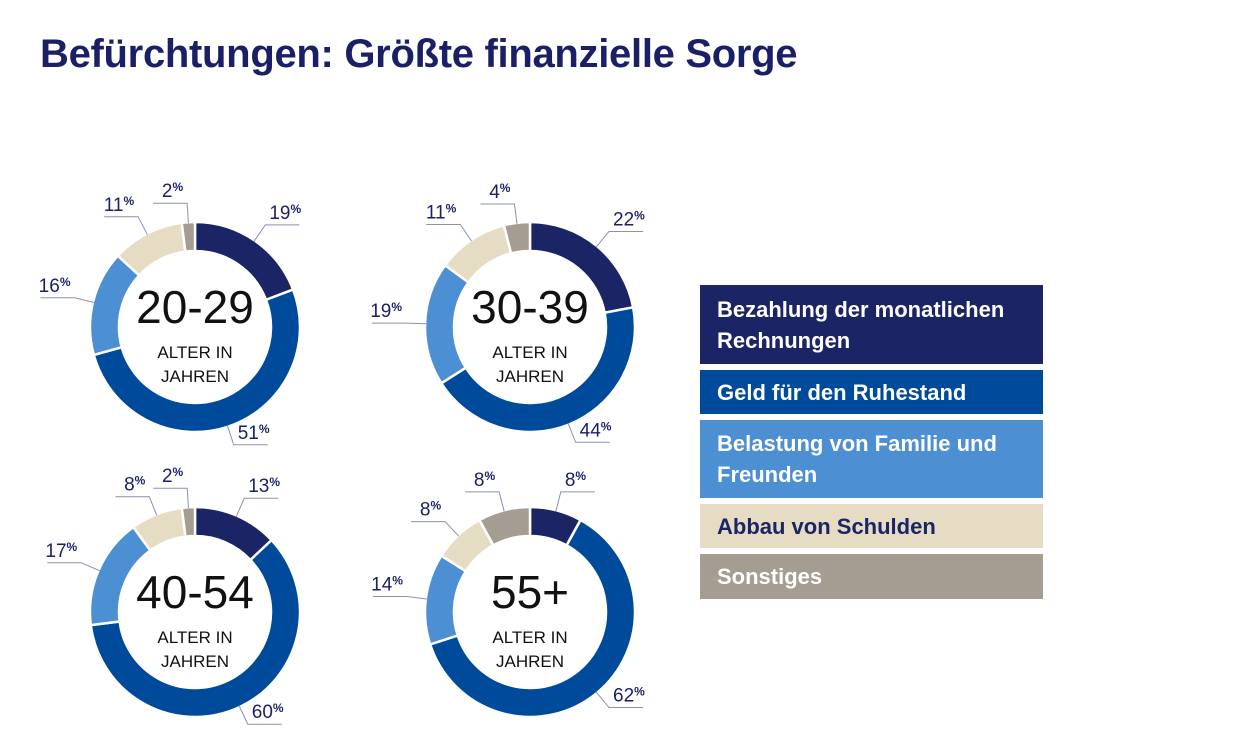 Image resolution: width=1250 pixels, height=750 pixels. I want to click on data-label: 14%, so click(387, 584).